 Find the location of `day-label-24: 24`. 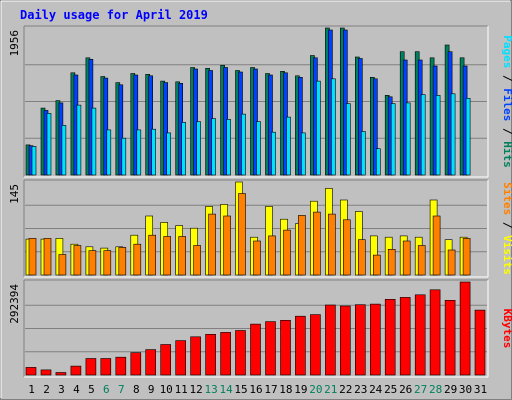

day-label-24: 24 is located at coordinates (376, 389).